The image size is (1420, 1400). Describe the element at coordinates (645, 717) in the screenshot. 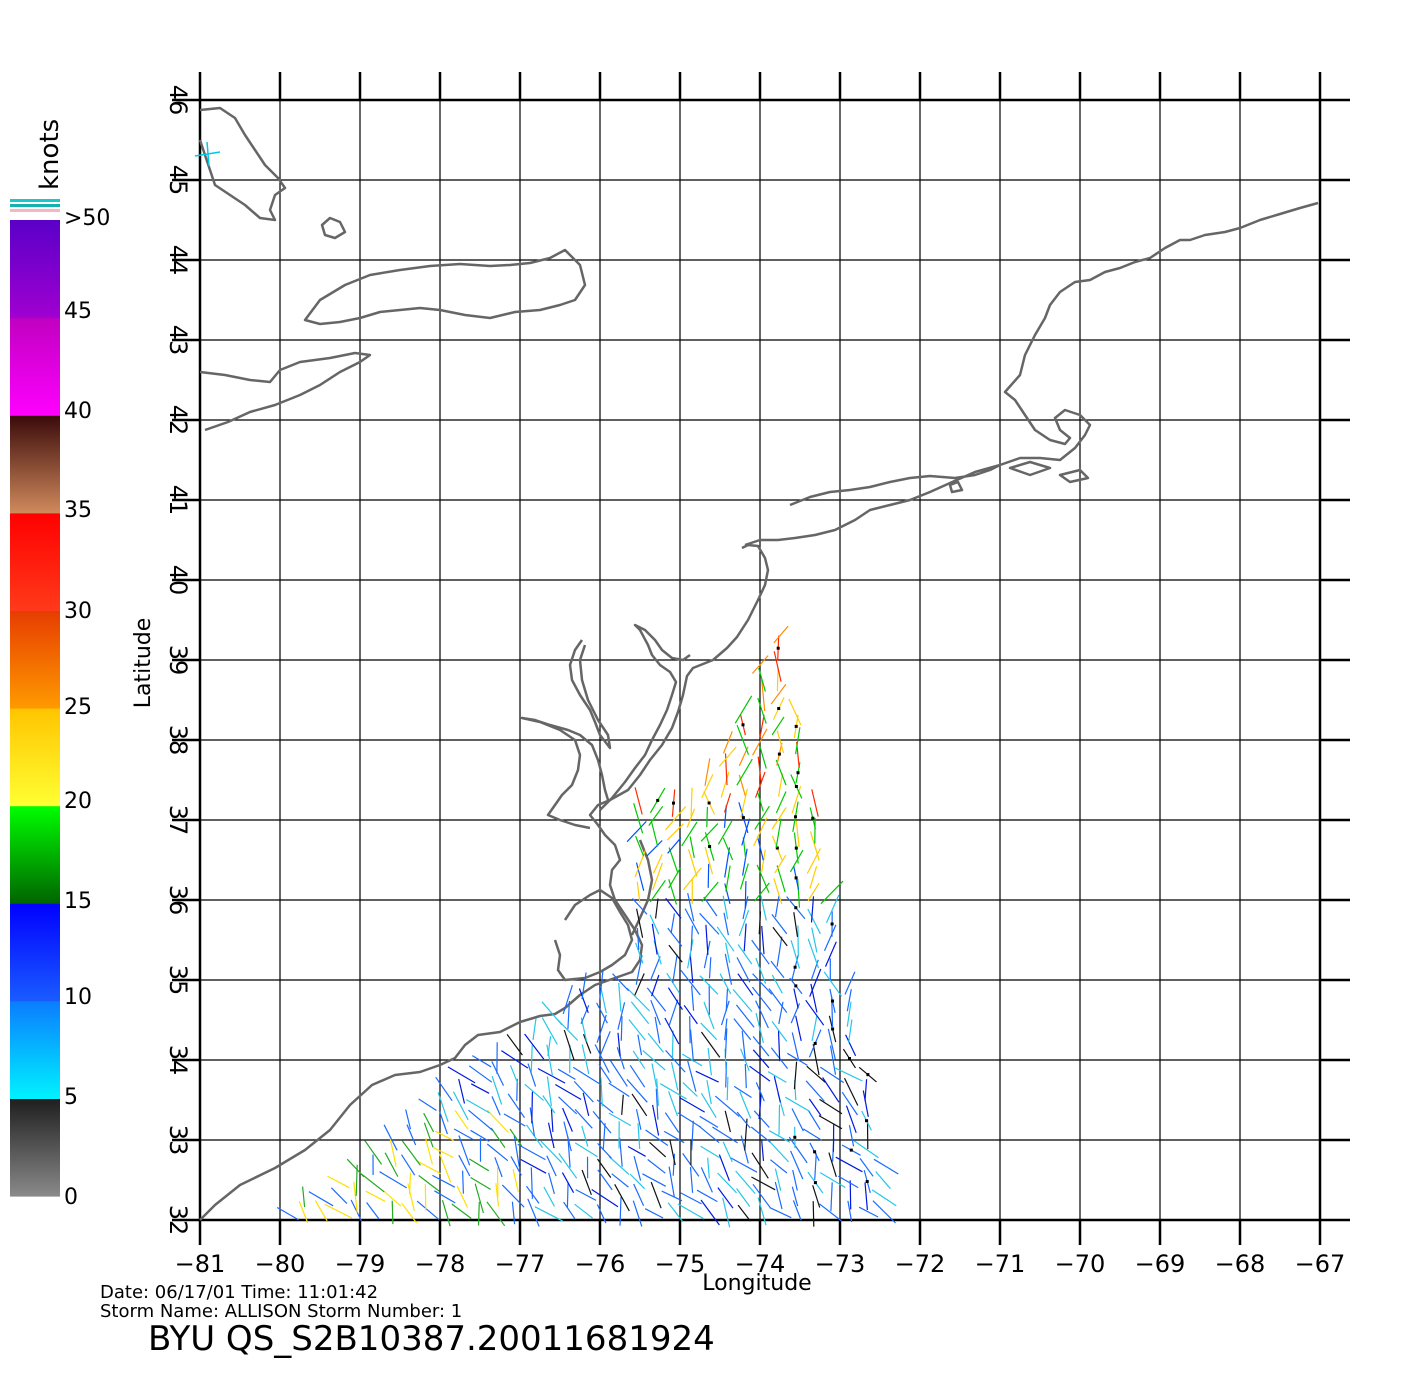

I see `coastline-chesapeake-east` at that location.